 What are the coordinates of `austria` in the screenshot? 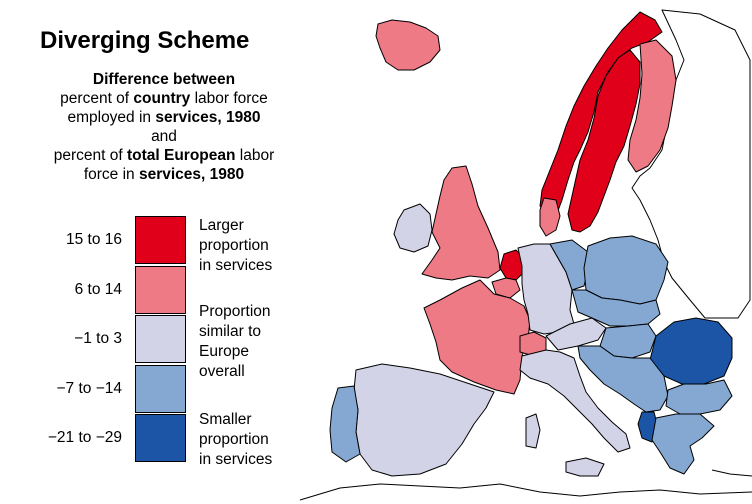 It's located at (576, 334).